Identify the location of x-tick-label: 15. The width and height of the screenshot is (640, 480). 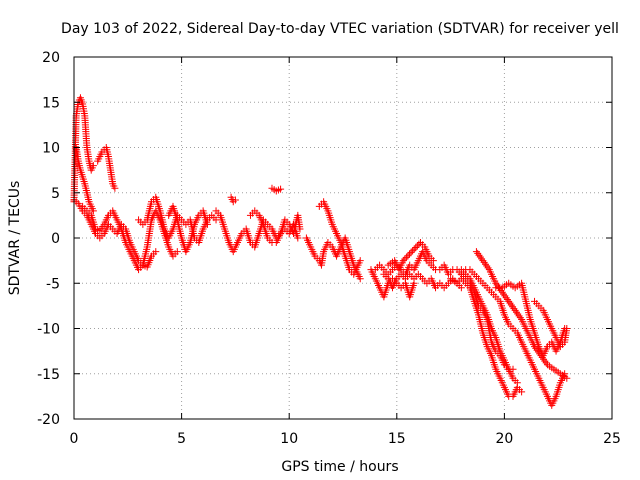
(397, 439).